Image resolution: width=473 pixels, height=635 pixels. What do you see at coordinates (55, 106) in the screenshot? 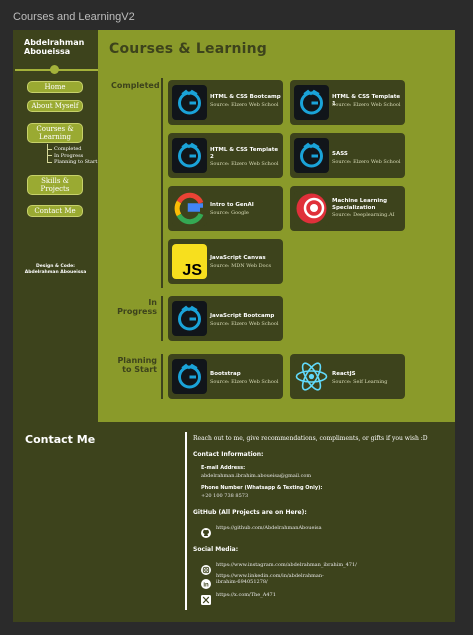
I see `nav-about-button: About Myself` at bounding box center [55, 106].